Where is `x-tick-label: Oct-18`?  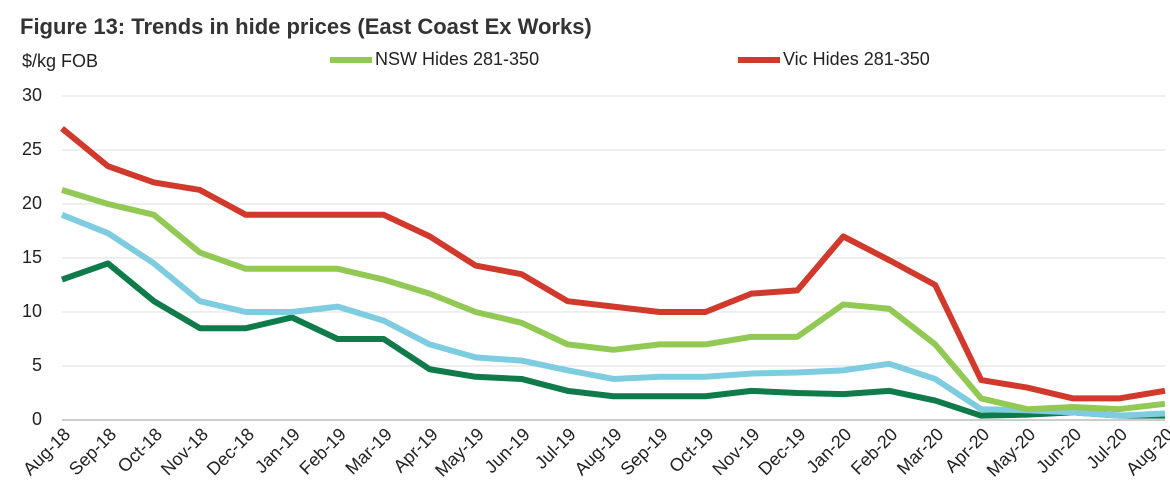
x-tick-label: Oct-18 is located at coordinates (140, 450).